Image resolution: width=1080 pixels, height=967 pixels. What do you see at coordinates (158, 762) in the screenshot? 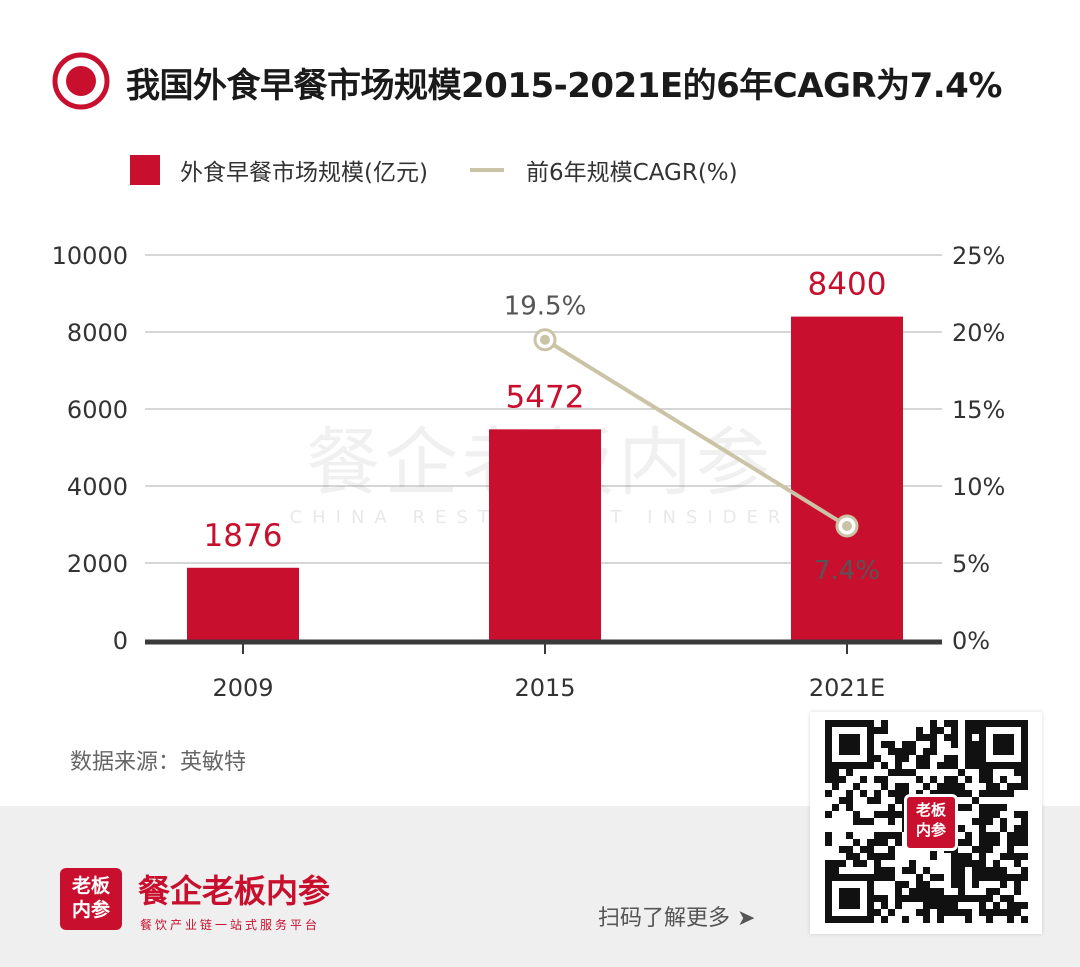
I see `data-source: 数据来源：英敏特` at bounding box center [158, 762].